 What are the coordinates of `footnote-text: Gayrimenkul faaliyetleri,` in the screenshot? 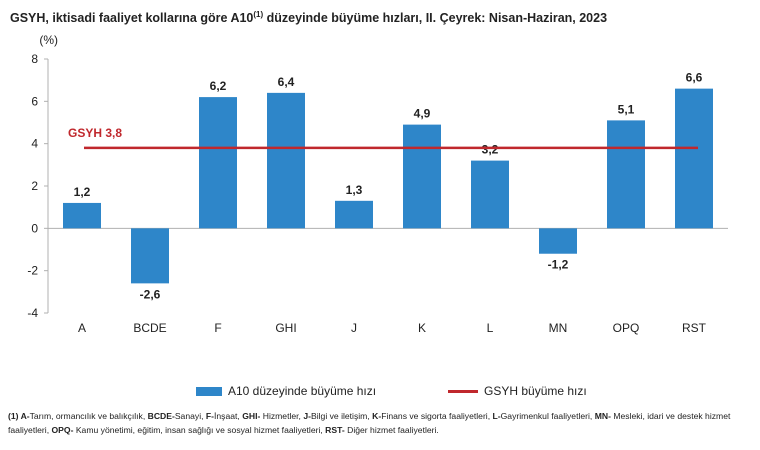 It's located at (547, 416).